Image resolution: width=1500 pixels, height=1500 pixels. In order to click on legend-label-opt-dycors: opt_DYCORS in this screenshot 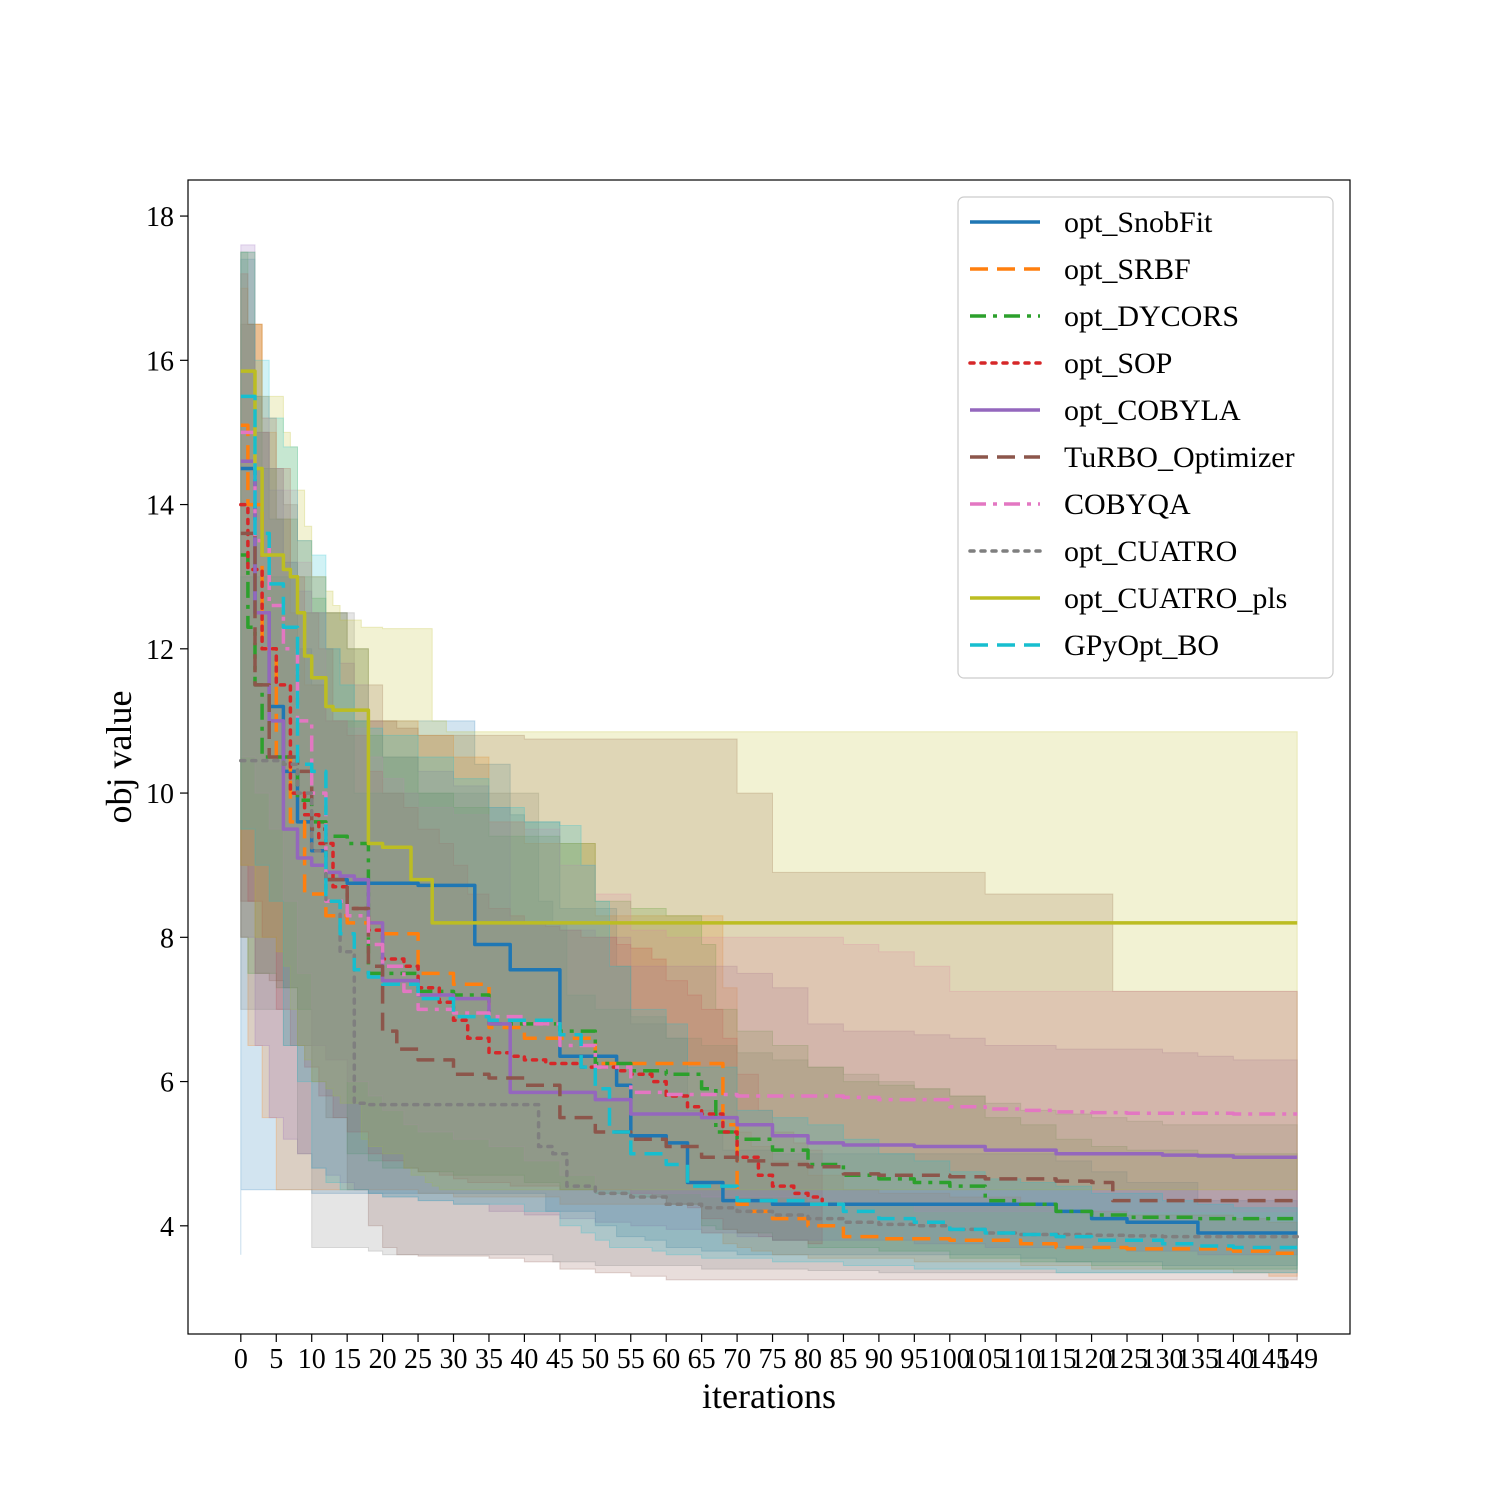, I will do `click(1151, 316)`.